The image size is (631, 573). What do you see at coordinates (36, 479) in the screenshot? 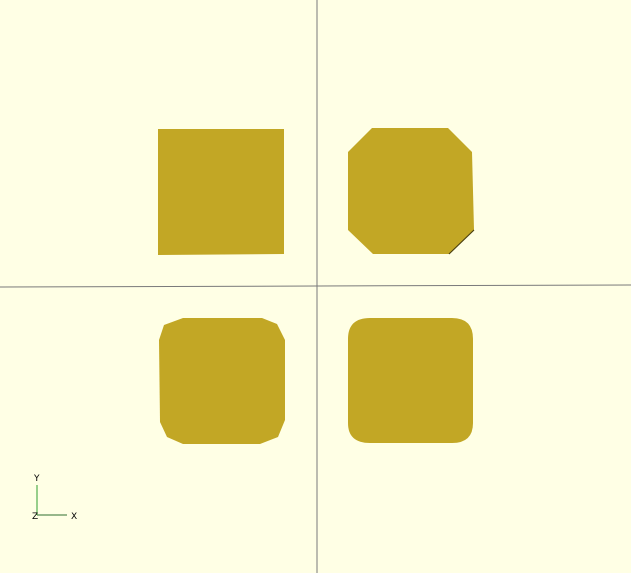
I see `axes-indicator-y-label: Y` at bounding box center [36, 479].